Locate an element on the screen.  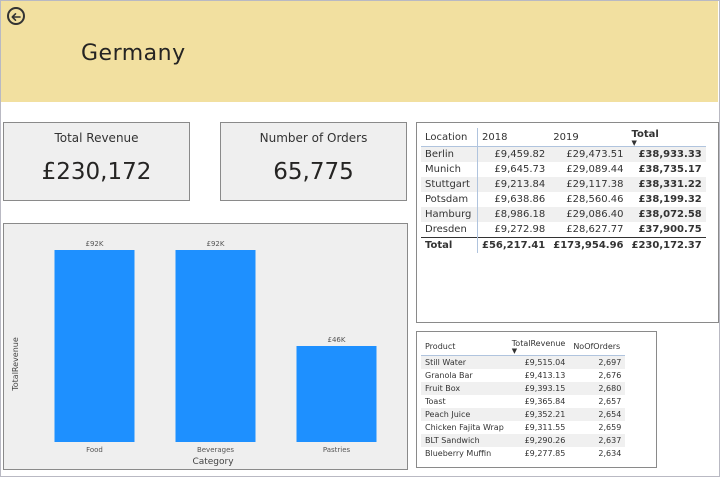
revenue-total-cell: £38,072.58 is located at coordinates (666, 214).